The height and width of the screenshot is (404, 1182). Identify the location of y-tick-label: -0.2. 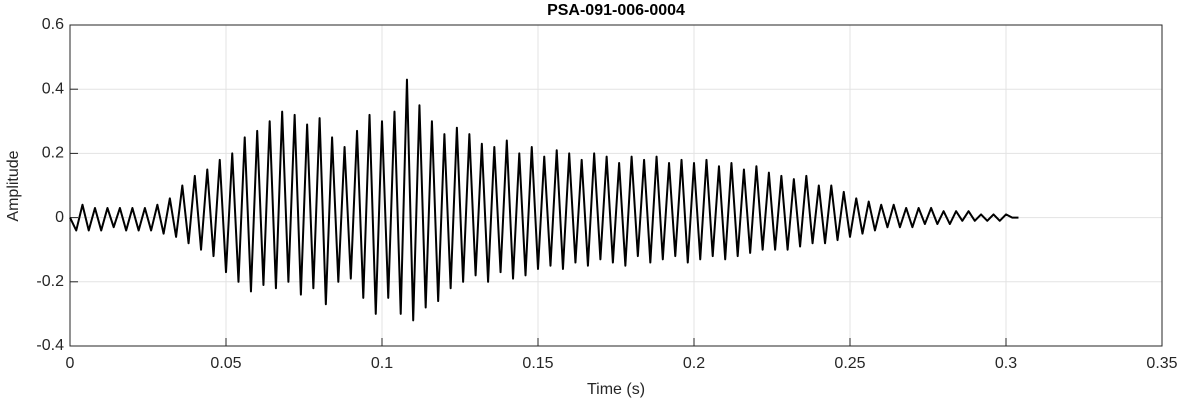
(50, 281).